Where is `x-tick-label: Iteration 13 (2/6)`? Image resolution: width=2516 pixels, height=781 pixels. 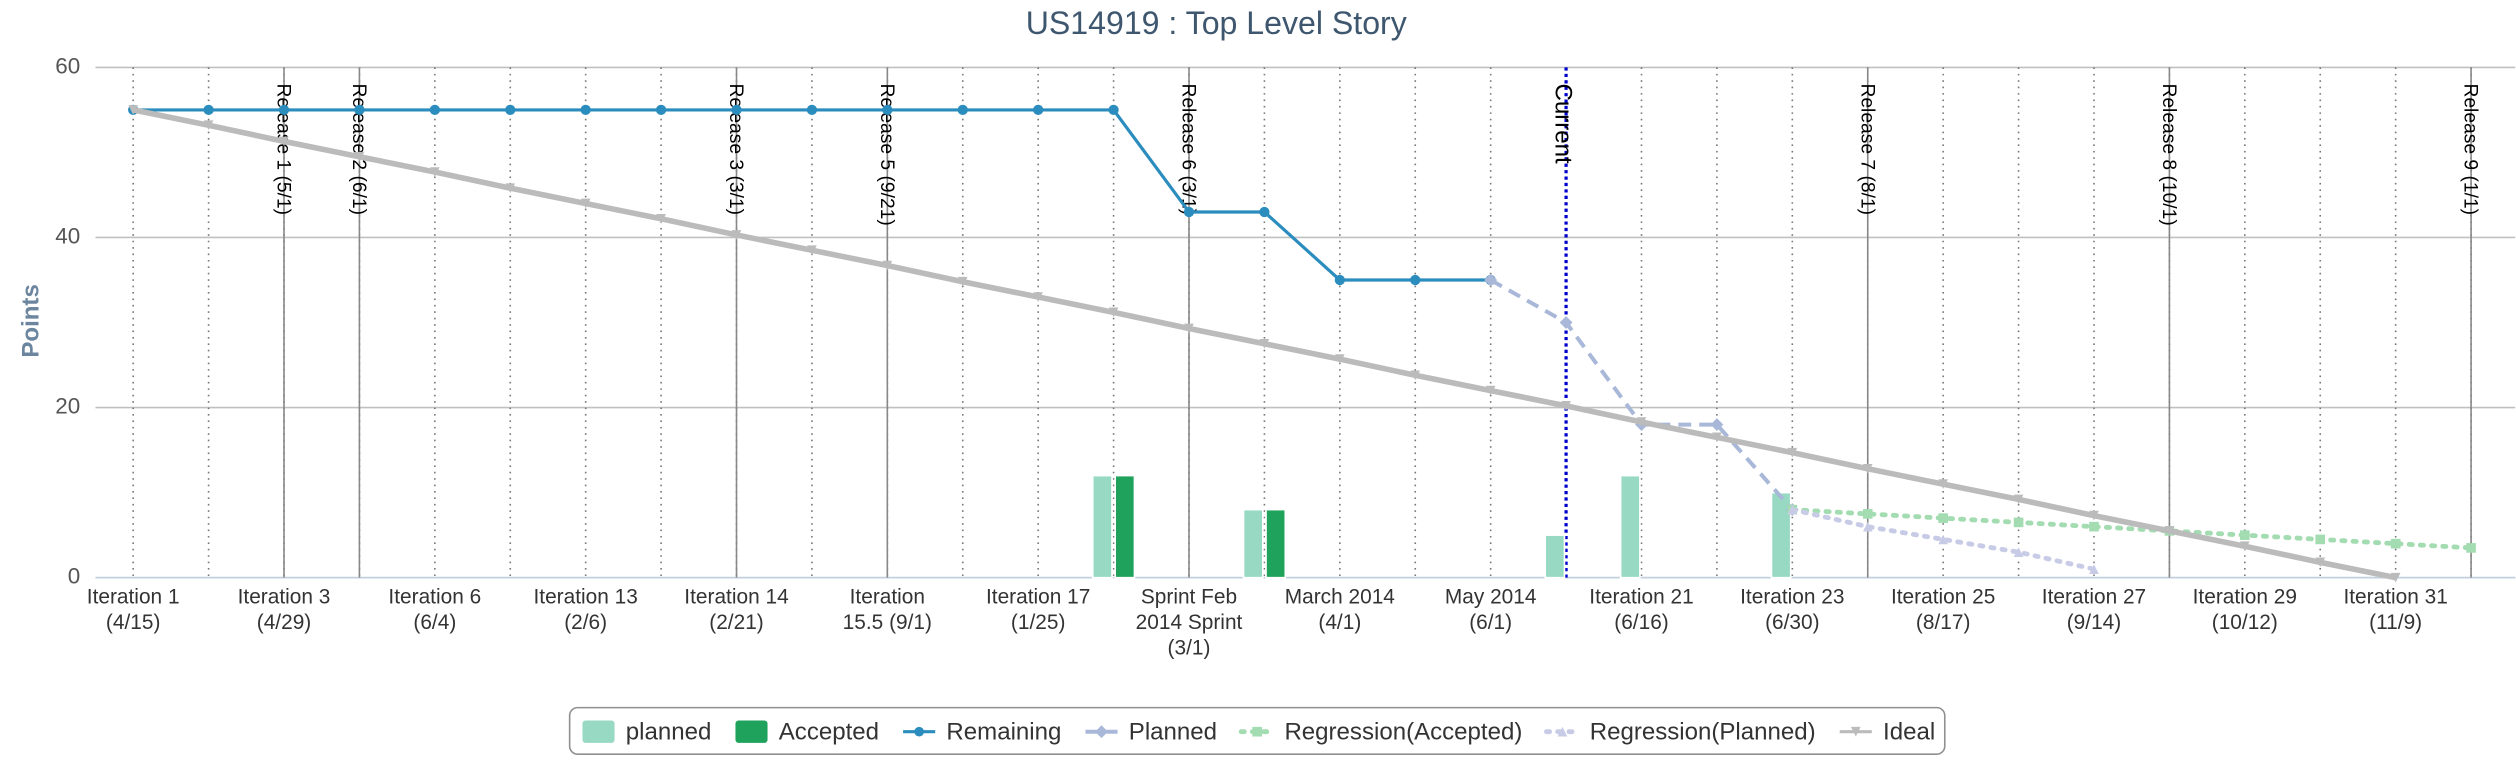
x-tick-label: Iteration 13 (2/6) is located at coordinates (585, 609).